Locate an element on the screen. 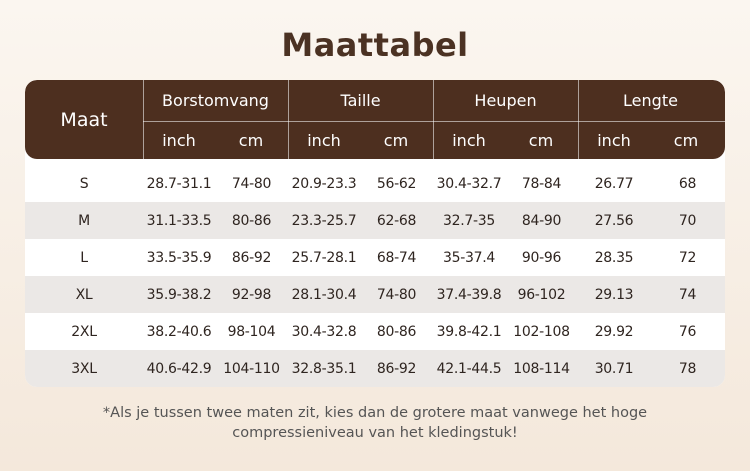 This screenshot has height=471, width=750. table-cell: 23.3-25.7 is located at coordinates (324, 220).